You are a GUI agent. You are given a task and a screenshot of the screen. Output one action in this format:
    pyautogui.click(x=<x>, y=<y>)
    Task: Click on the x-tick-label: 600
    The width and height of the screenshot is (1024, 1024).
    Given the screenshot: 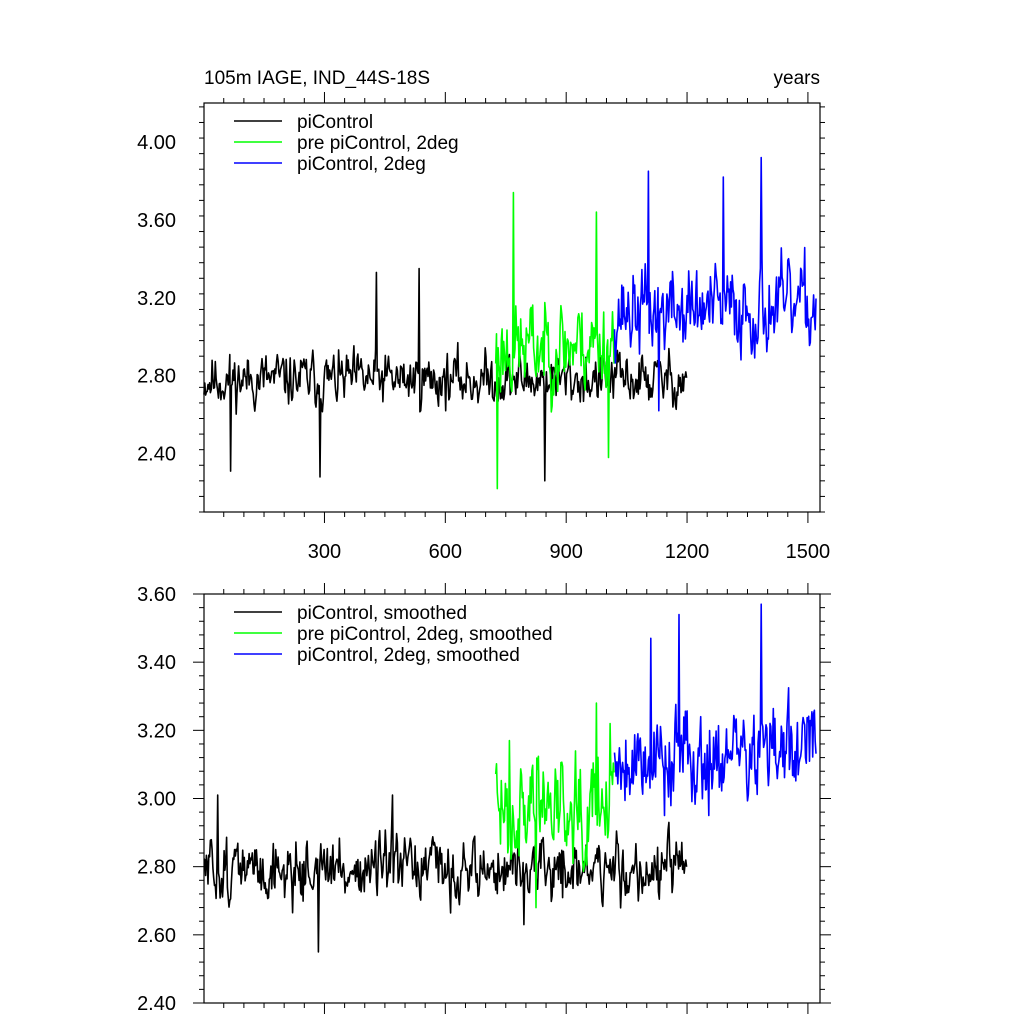 What is the action you would take?
    pyautogui.click(x=445, y=552)
    